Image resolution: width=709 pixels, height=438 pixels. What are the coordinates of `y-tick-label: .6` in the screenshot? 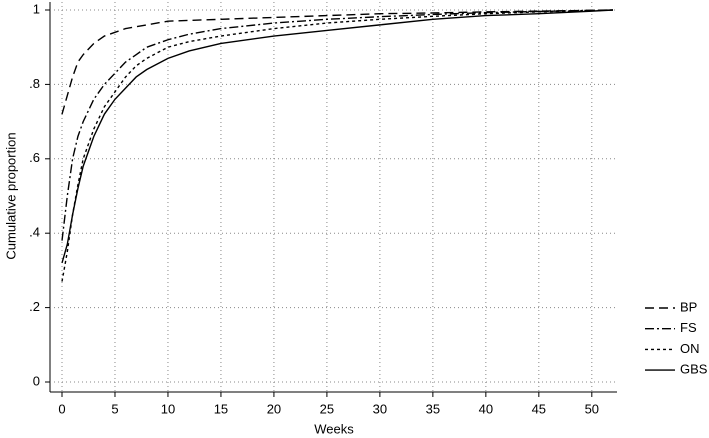 It's located at (34, 157).